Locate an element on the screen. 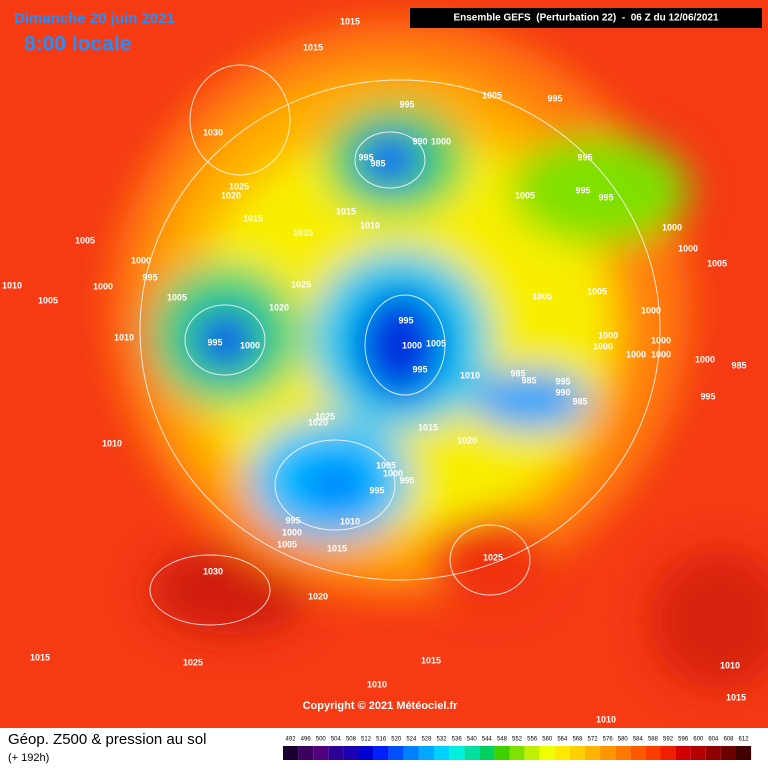 This screenshot has width=768, height=773. colorbar-label: 584 is located at coordinates (638, 740).